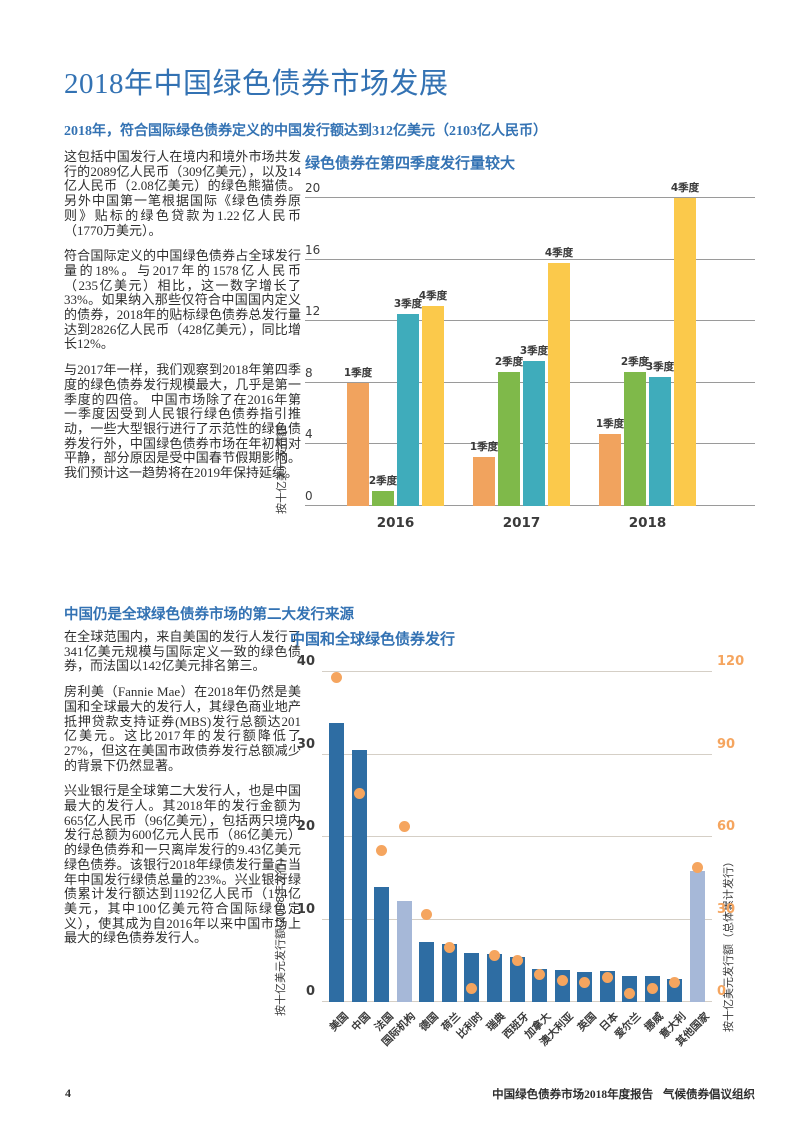 The image size is (793, 1122). What do you see at coordinates (313, 188) in the screenshot?
I see `y-axis-tick-label: 20` at bounding box center [313, 188].